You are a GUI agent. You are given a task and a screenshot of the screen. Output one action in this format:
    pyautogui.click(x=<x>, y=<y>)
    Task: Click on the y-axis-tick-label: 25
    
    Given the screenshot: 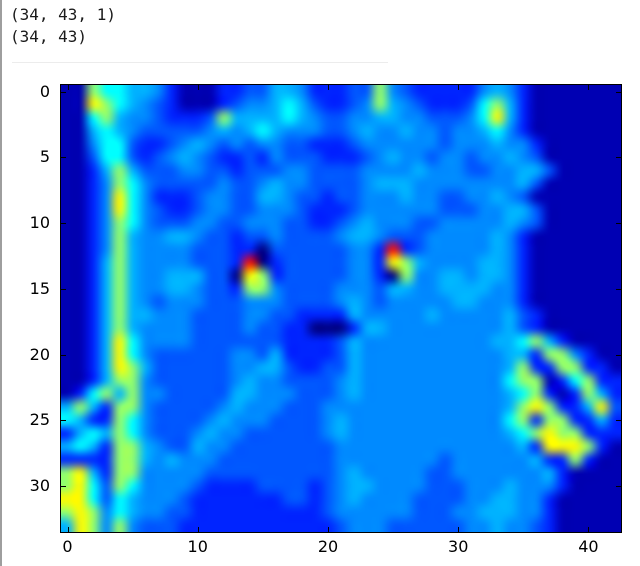 What is the action you would take?
    pyautogui.click(x=39, y=420)
    